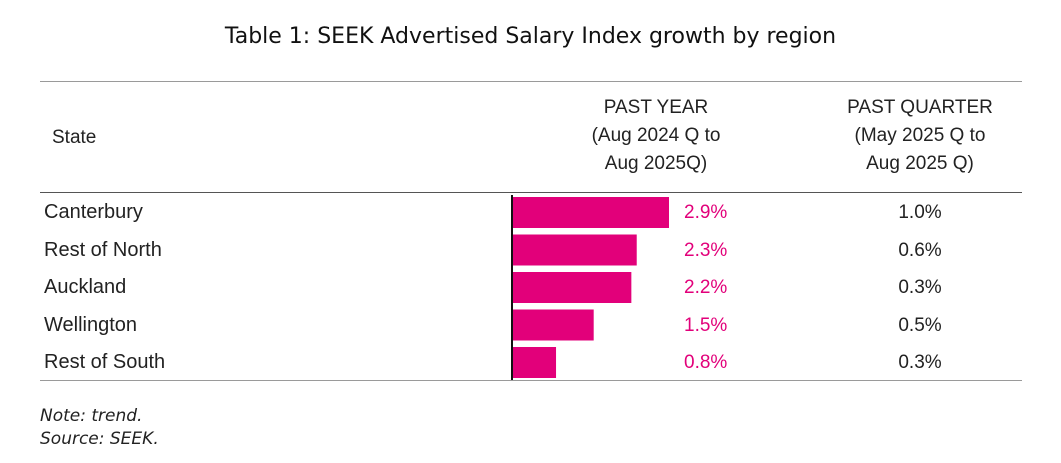  I want to click on row-state-label: Canterbury, so click(93, 212).